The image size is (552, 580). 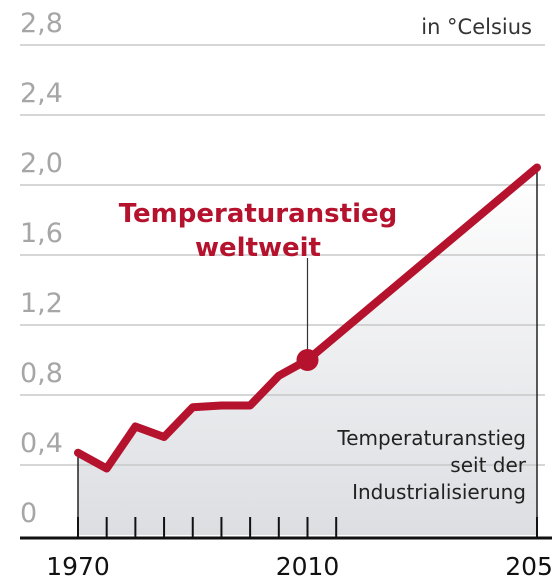 What do you see at coordinates (78, 566) in the screenshot?
I see `x-tick-label: 1970` at bounding box center [78, 566].